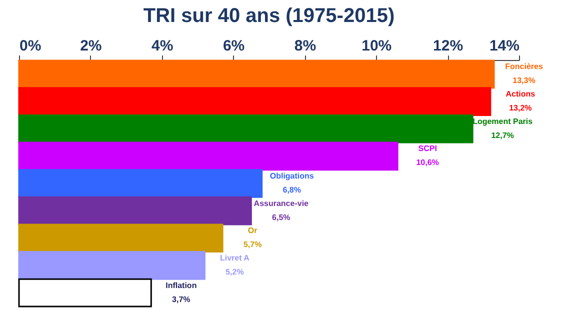  What do you see at coordinates (521, 94) in the screenshot?
I see `y-tick-label: Actions` at bounding box center [521, 94].